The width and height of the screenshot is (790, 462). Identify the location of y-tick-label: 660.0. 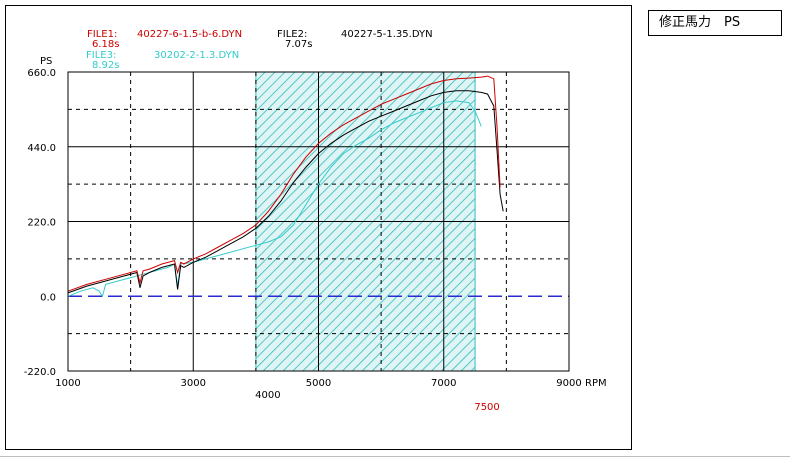
(41, 73).